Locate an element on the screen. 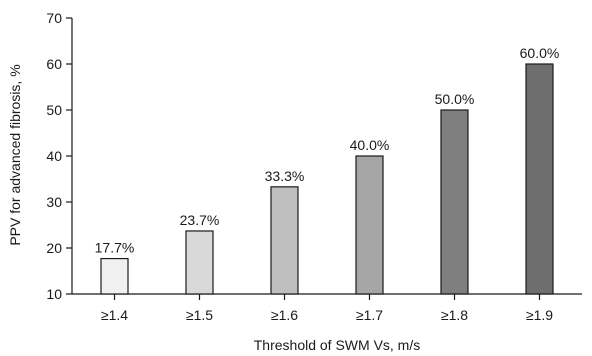 The height and width of the screenshot is (356, 592). data-label: 17.7% is located at coordinates (115, 248).